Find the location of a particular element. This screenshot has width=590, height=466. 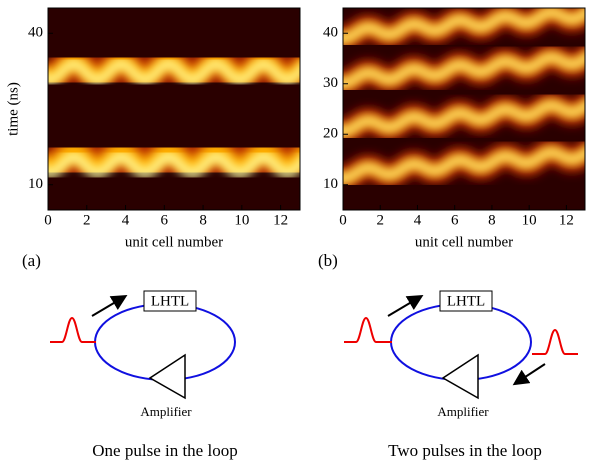

caption: One pulse in the loop is located at coordinates (164, 450).